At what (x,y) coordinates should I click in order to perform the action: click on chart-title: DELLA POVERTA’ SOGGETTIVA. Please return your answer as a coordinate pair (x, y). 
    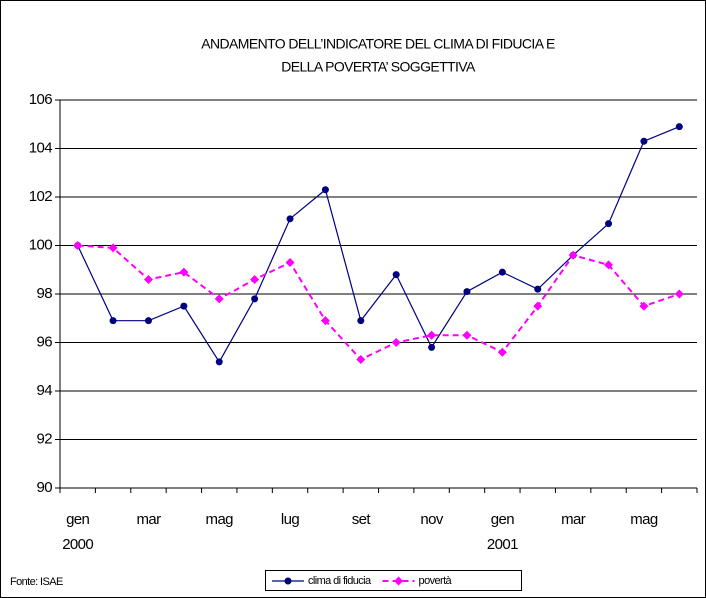
    Looking at the image, I should click on (378, 67).